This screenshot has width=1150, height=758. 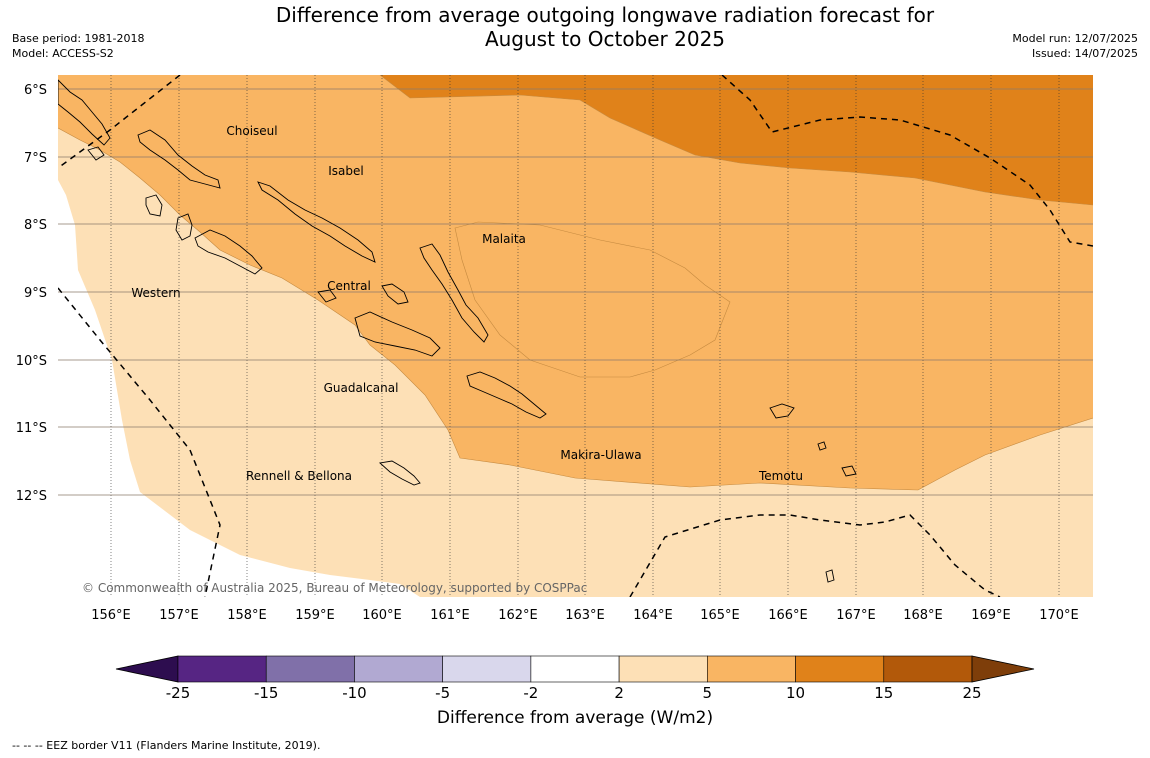 What do you see at coordinates (78, 46) in the screenshot?
I see `metadata-left: Base period: 1981-2018 Model: ACCESS-S2` at bounding box center [78, 46].